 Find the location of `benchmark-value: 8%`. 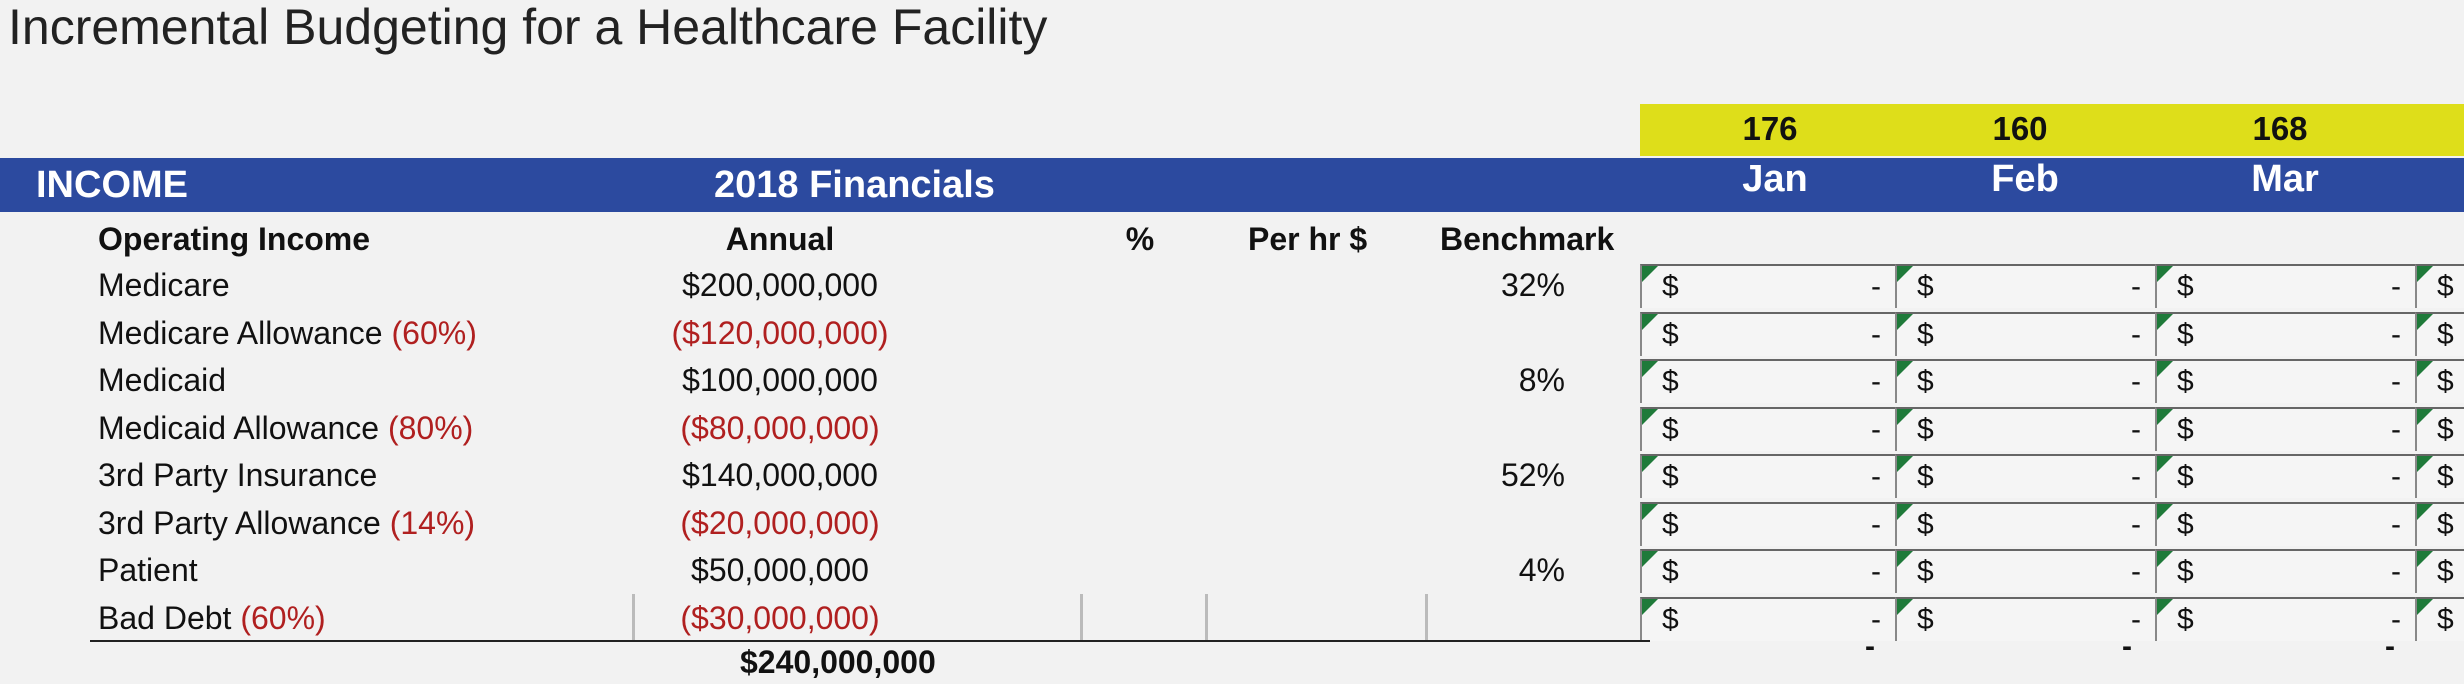

benchmark-value: 8% is located at coordinates (1541, 380).